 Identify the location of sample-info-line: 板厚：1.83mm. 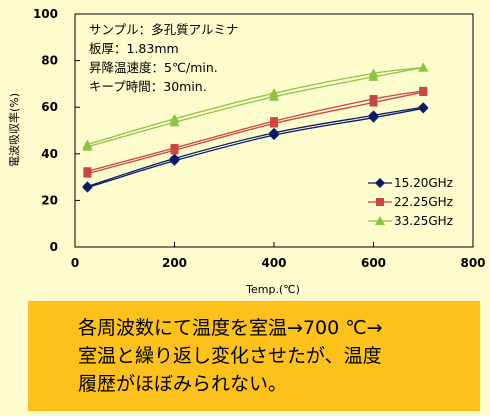
(134, 48).